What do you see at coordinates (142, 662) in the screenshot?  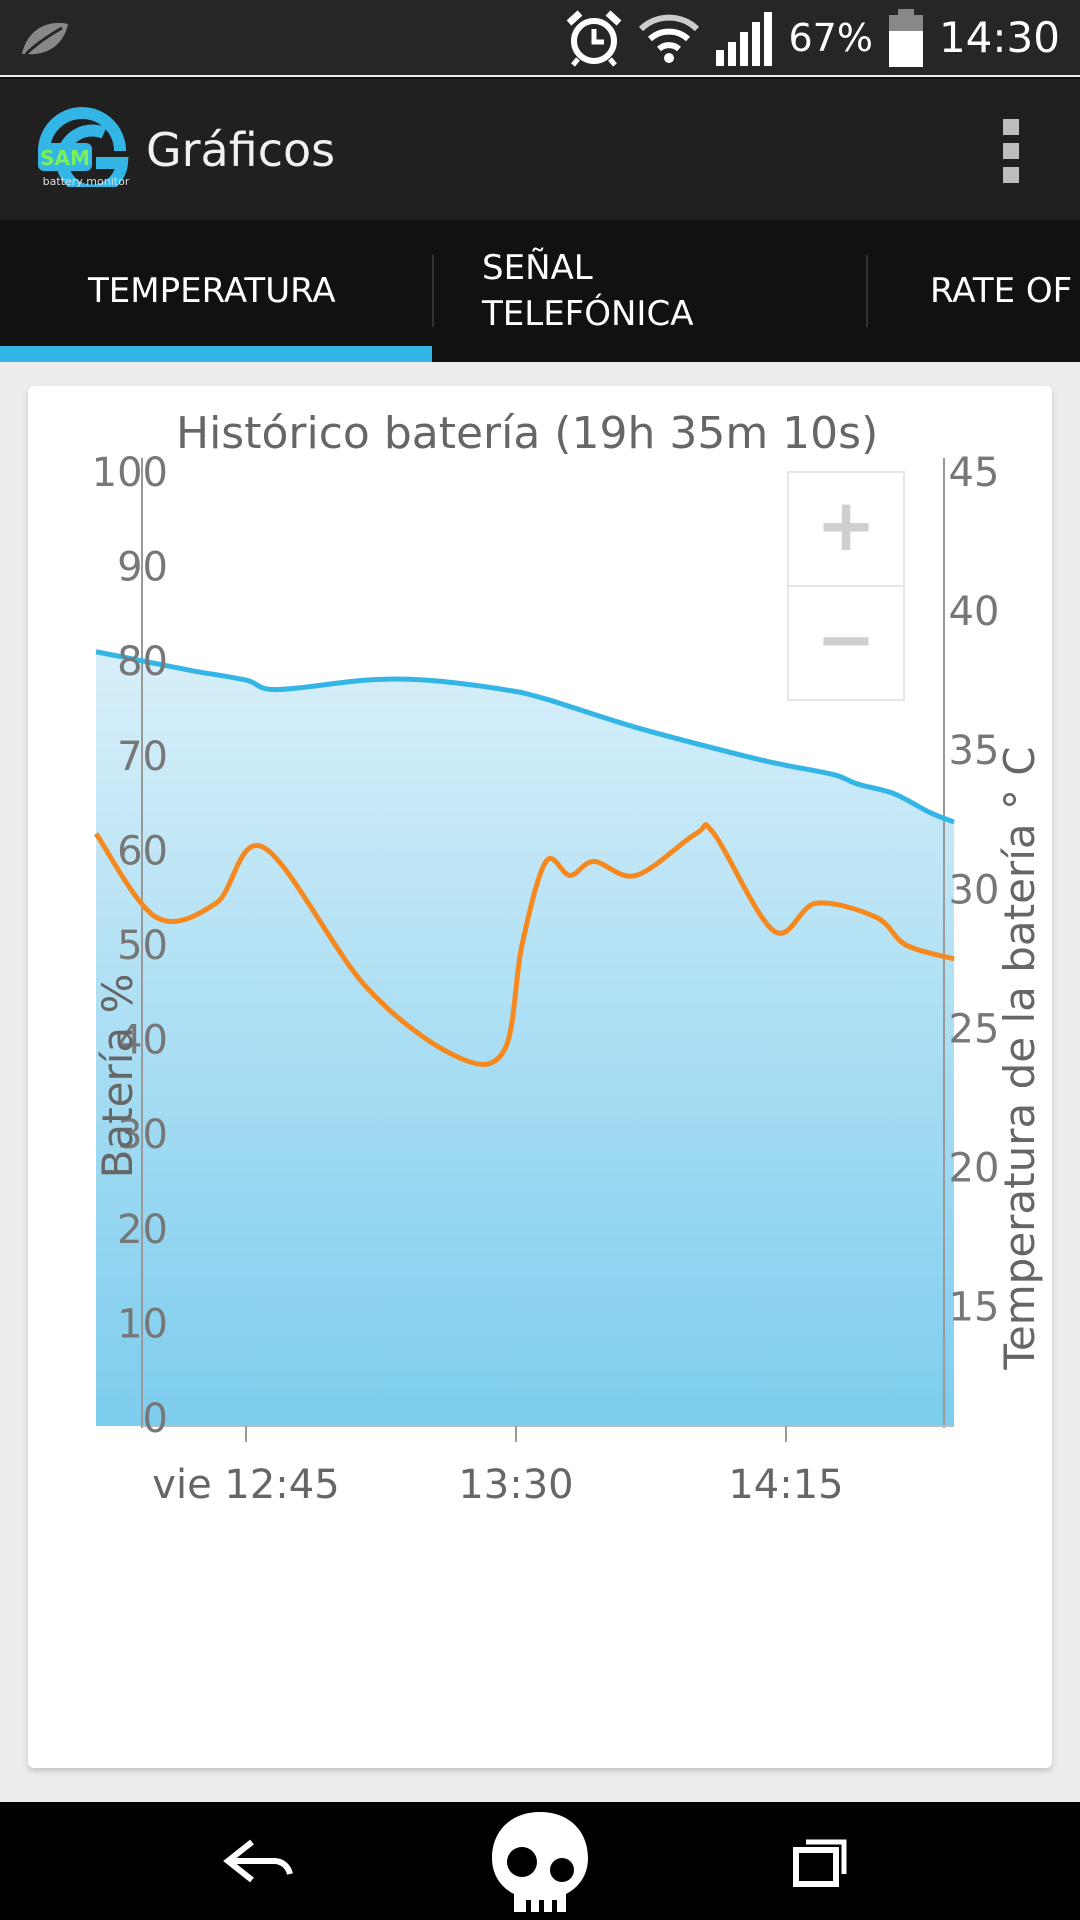 I see `left-tick-label: 80` at bounding box center [142, 662].